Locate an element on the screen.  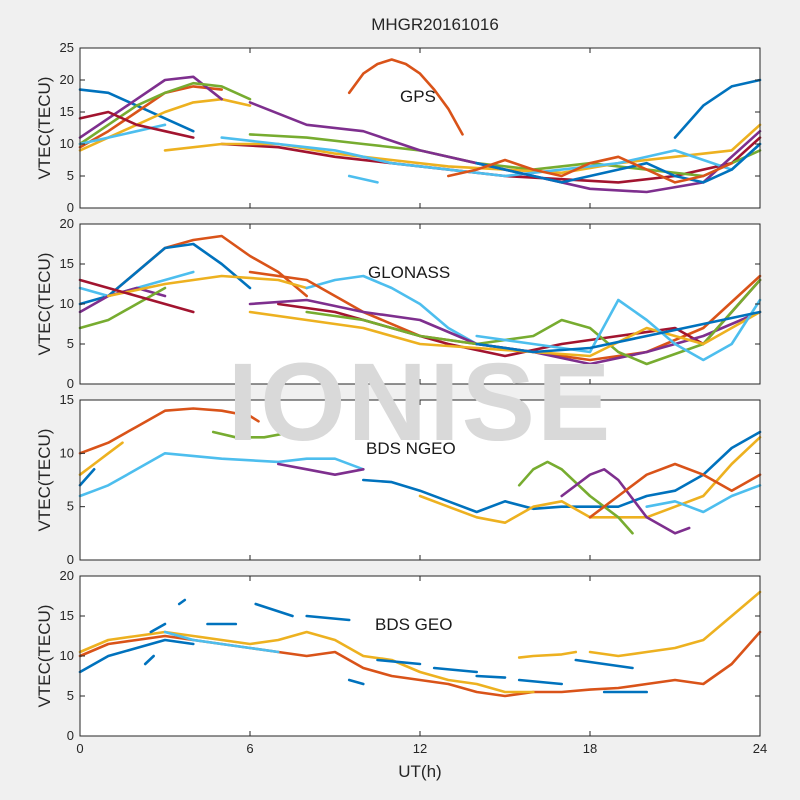
y-tick-label: 25 is located at coordinates (67, 47).